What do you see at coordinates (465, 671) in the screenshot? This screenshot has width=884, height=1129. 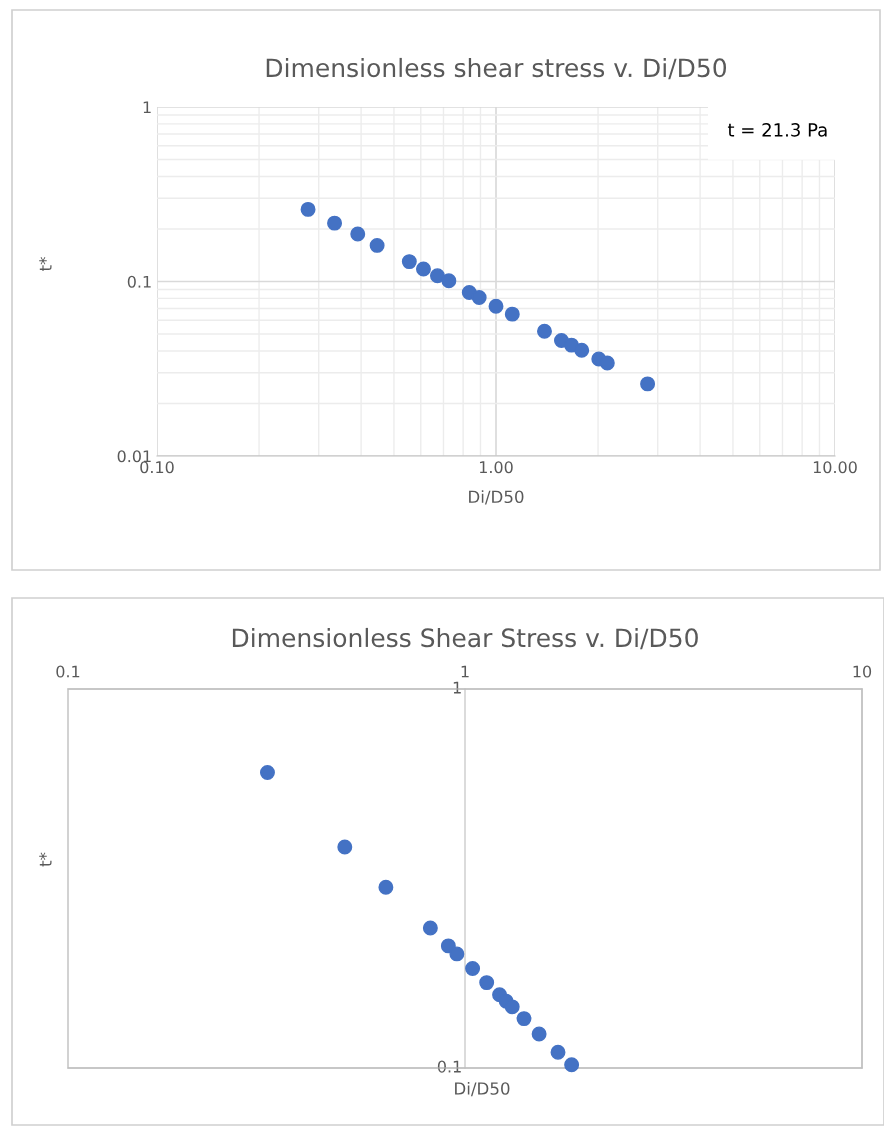 I see `x-tick-label: 1` at bounding box center [465, 671].